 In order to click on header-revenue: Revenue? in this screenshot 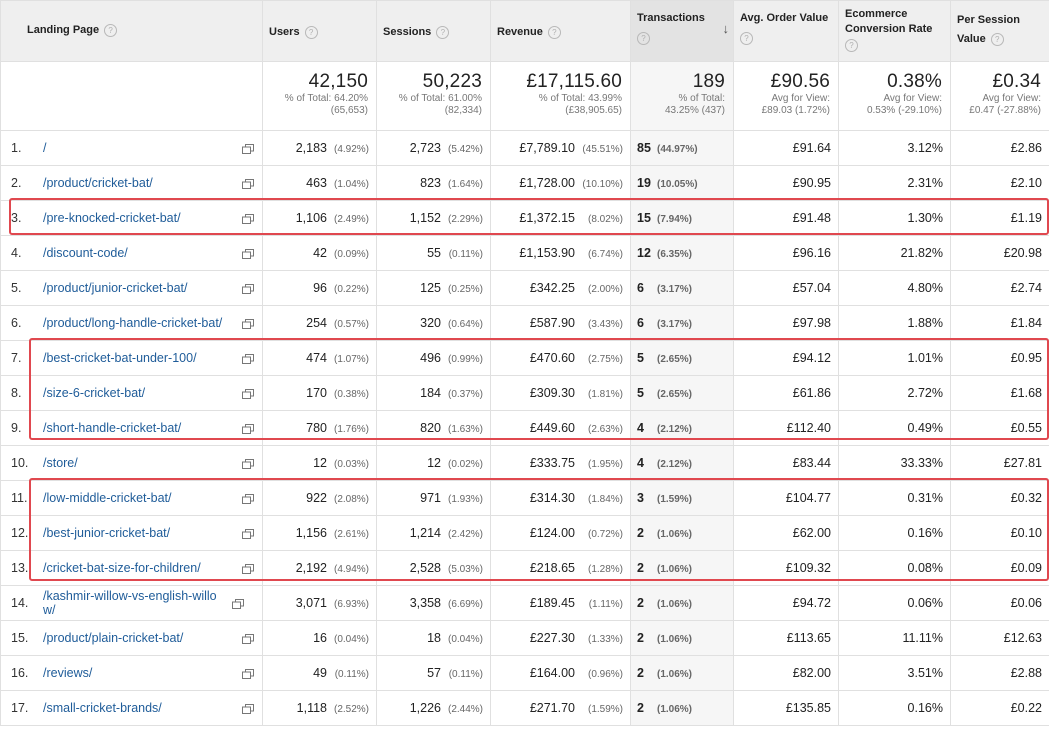, I will do `click(560, 31)`.